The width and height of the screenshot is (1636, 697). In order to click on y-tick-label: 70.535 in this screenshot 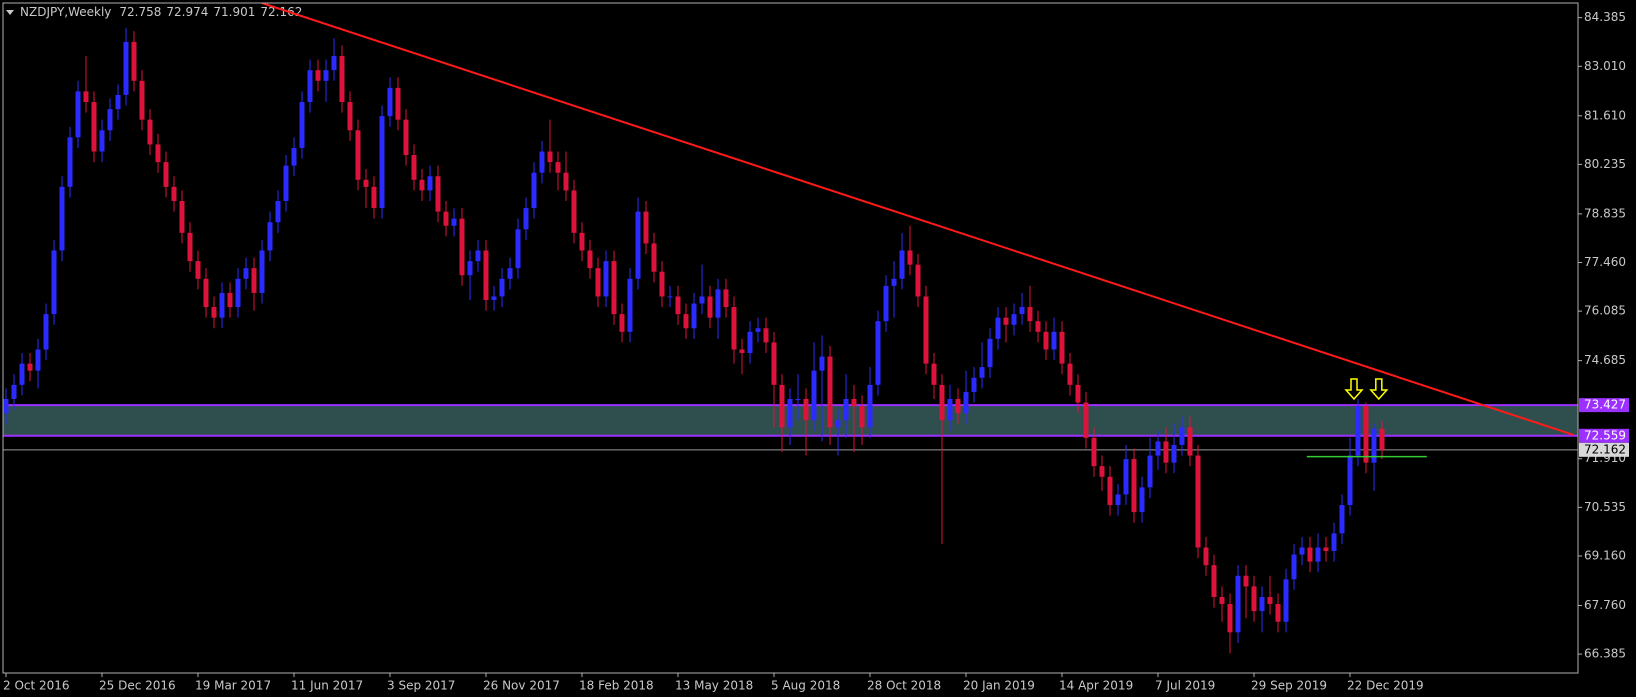, I will do `click(1605, 507)`.